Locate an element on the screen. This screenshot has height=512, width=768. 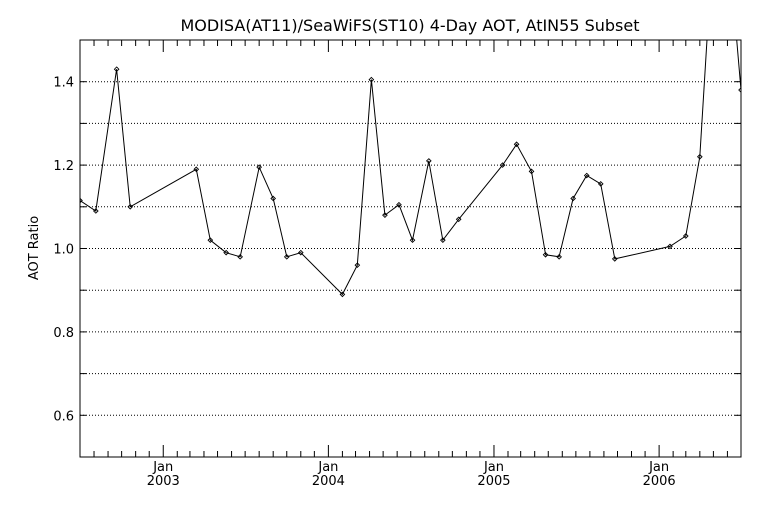
y-axis-label: AOT Ratio is located at coordinates (34, 248).